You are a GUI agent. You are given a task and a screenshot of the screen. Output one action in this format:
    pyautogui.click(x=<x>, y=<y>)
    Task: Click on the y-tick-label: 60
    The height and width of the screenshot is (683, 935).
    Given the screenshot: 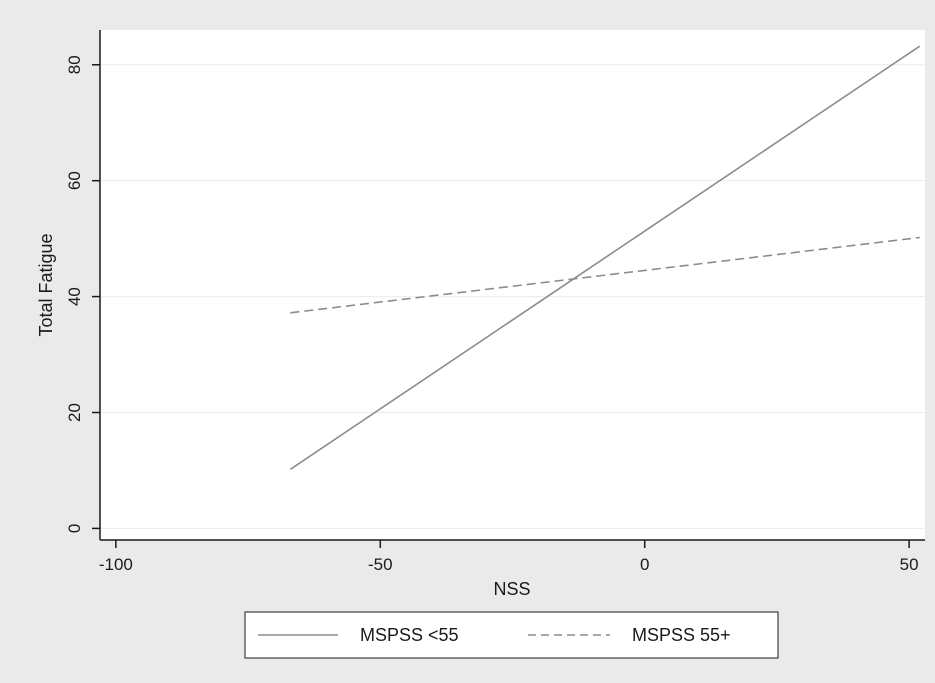 What is the action you would take?
    pyautogui.click(x=74, y=180)
    